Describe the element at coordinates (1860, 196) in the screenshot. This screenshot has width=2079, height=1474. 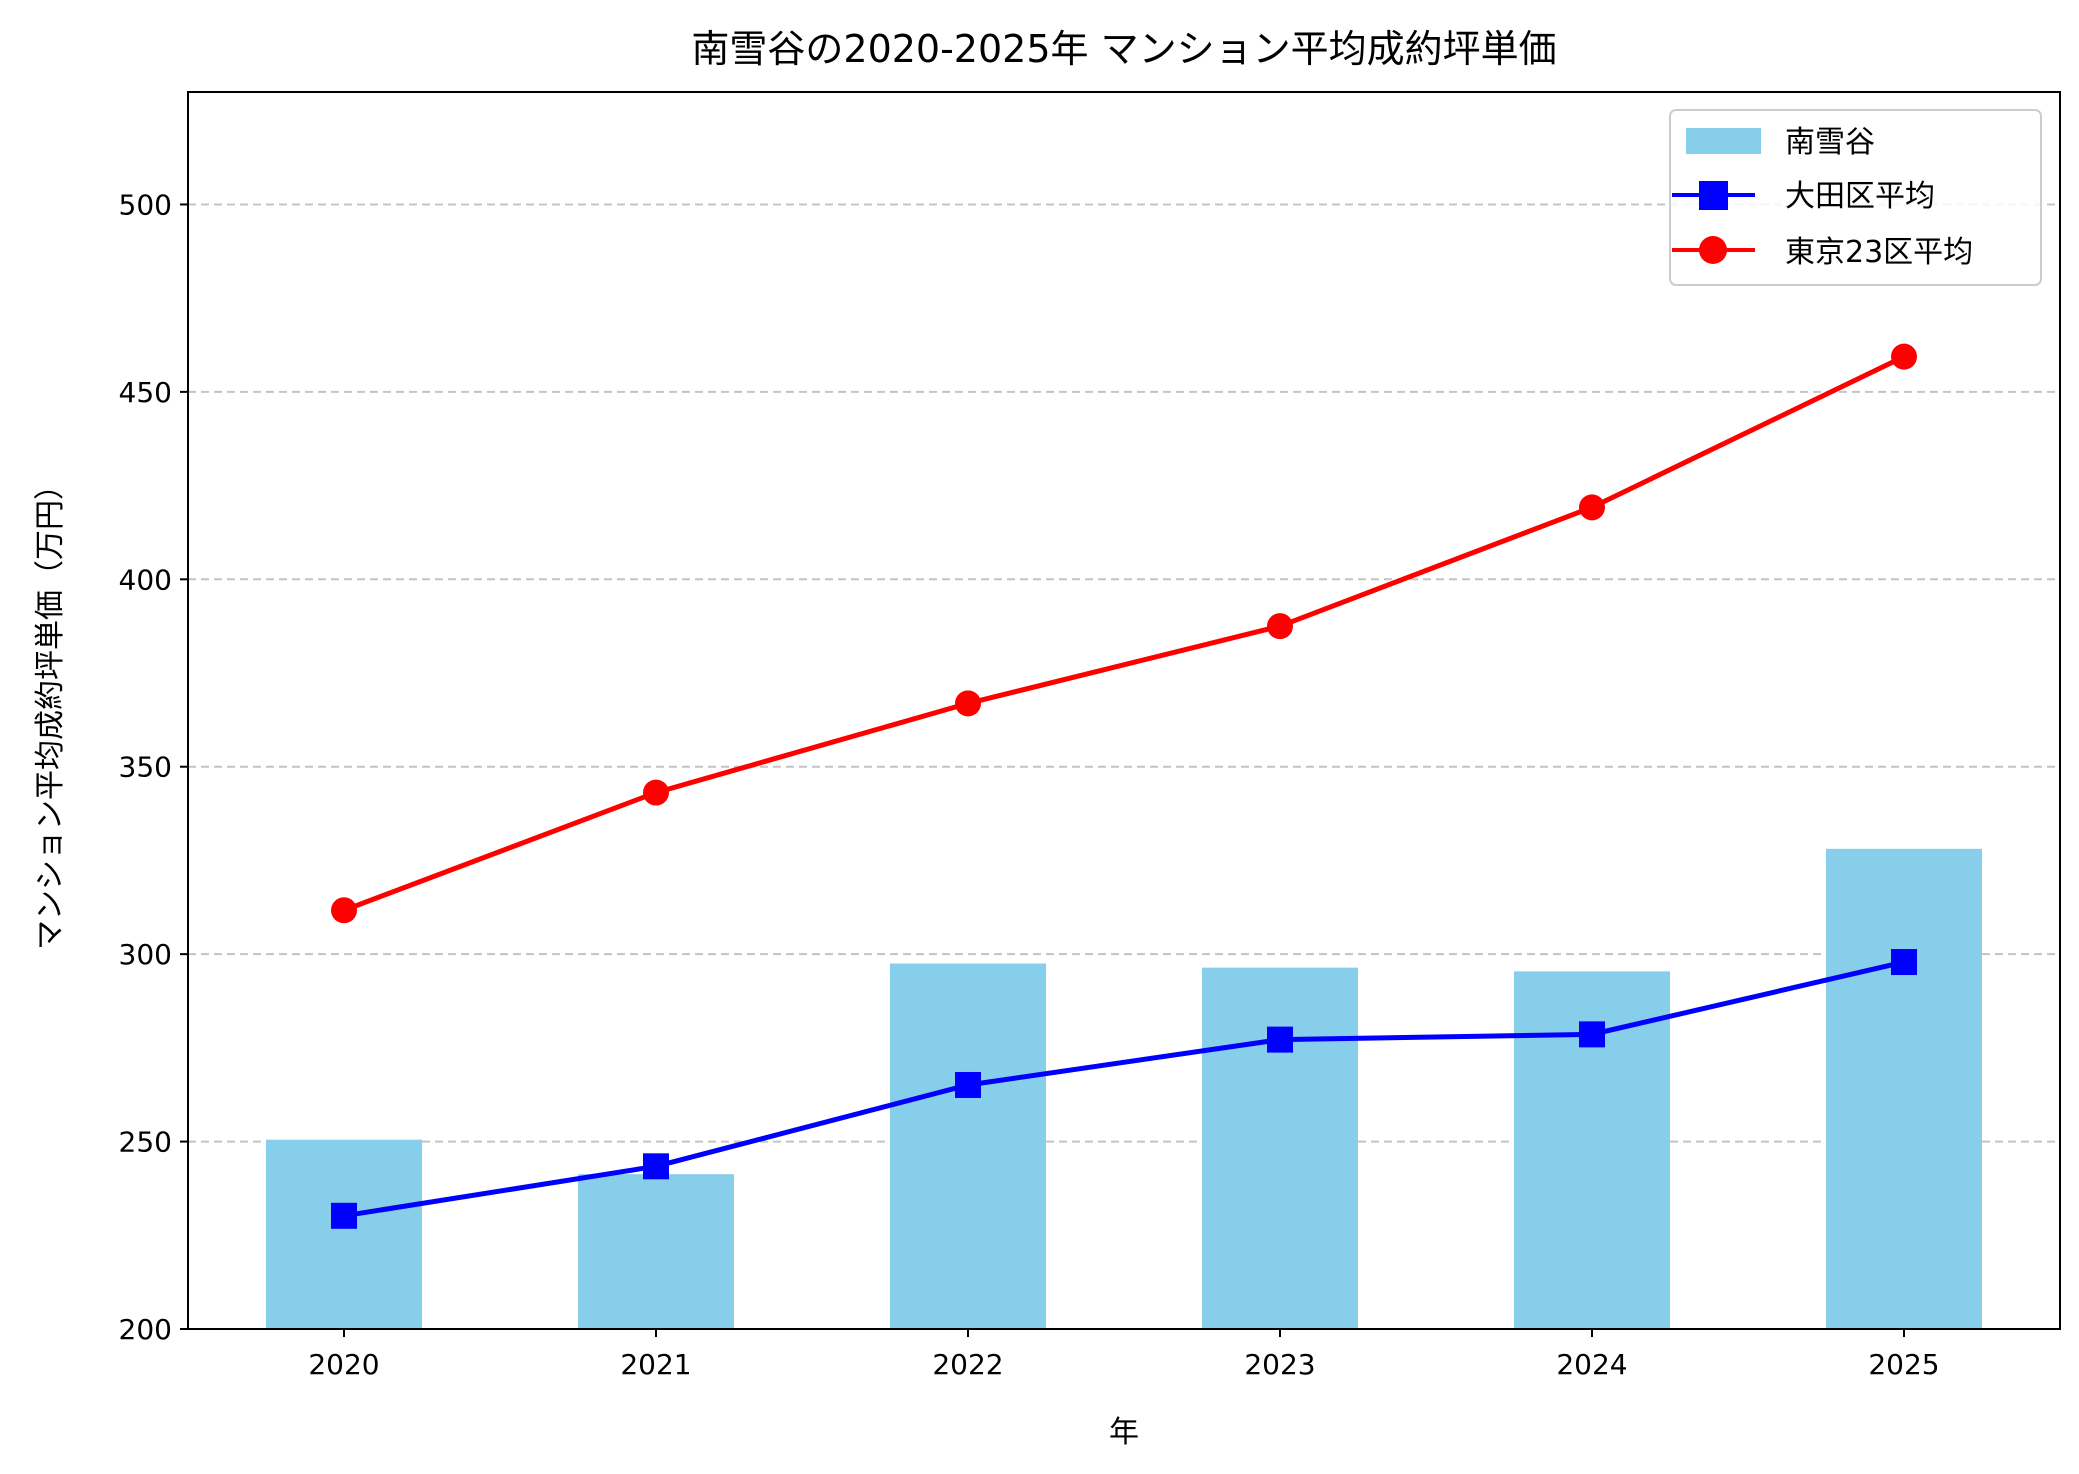
I see `legend-label: 大田区平均` at that location.